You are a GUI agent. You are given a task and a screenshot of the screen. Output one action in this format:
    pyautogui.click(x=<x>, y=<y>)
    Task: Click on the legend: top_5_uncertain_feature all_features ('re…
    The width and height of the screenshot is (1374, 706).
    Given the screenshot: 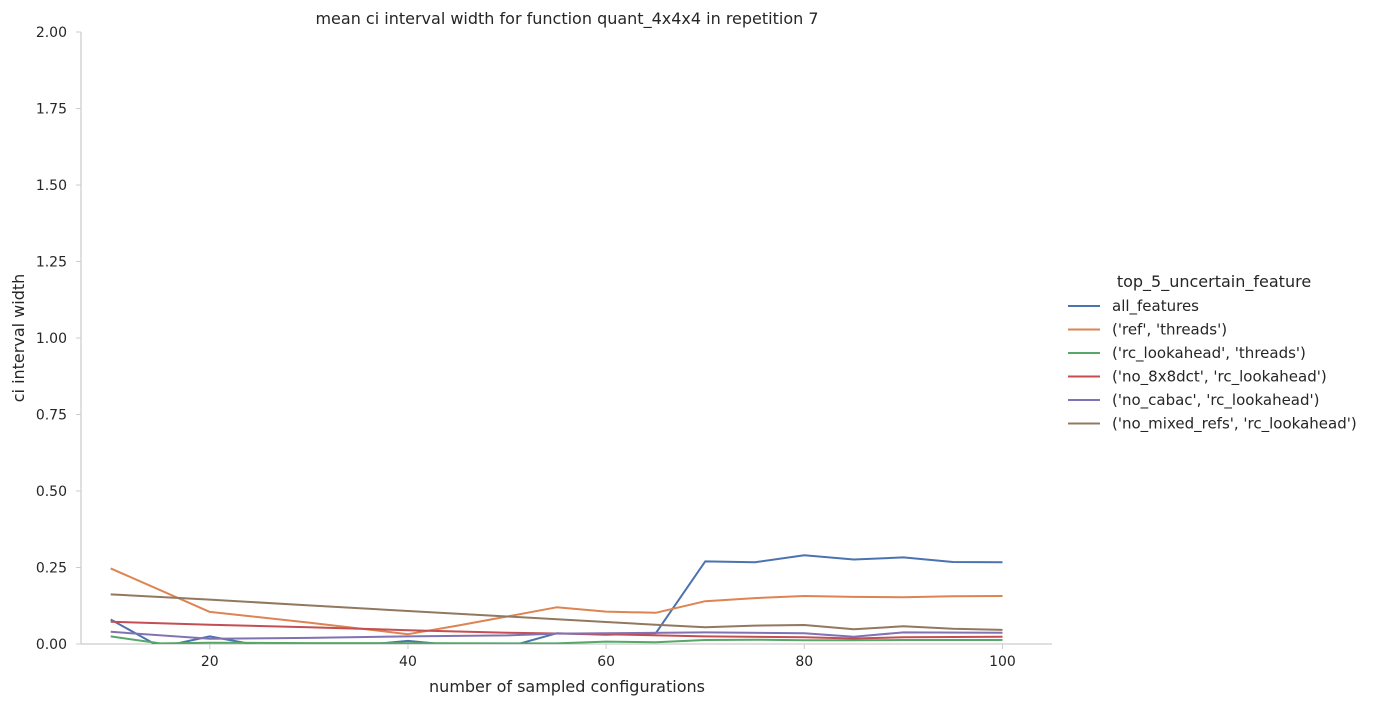 What is the action you would take?
    pyautogui.click(x=1212, y=353)
    